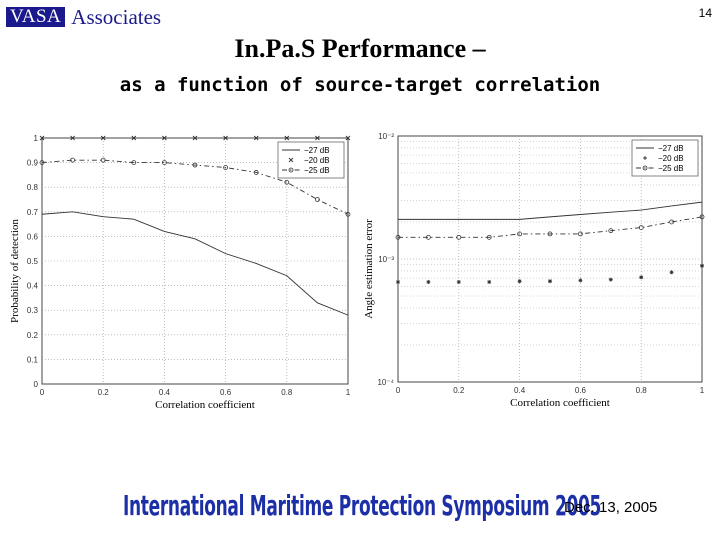 The image size is (720, 540). Describe the element at coordinates (33, 187) in the screenshot. I see `y-tick-label: 0.8` at that location.